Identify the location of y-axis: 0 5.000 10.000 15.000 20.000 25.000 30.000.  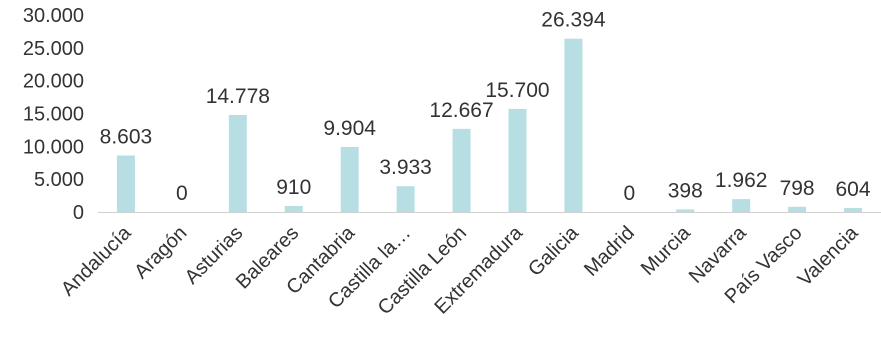
(53, 114).